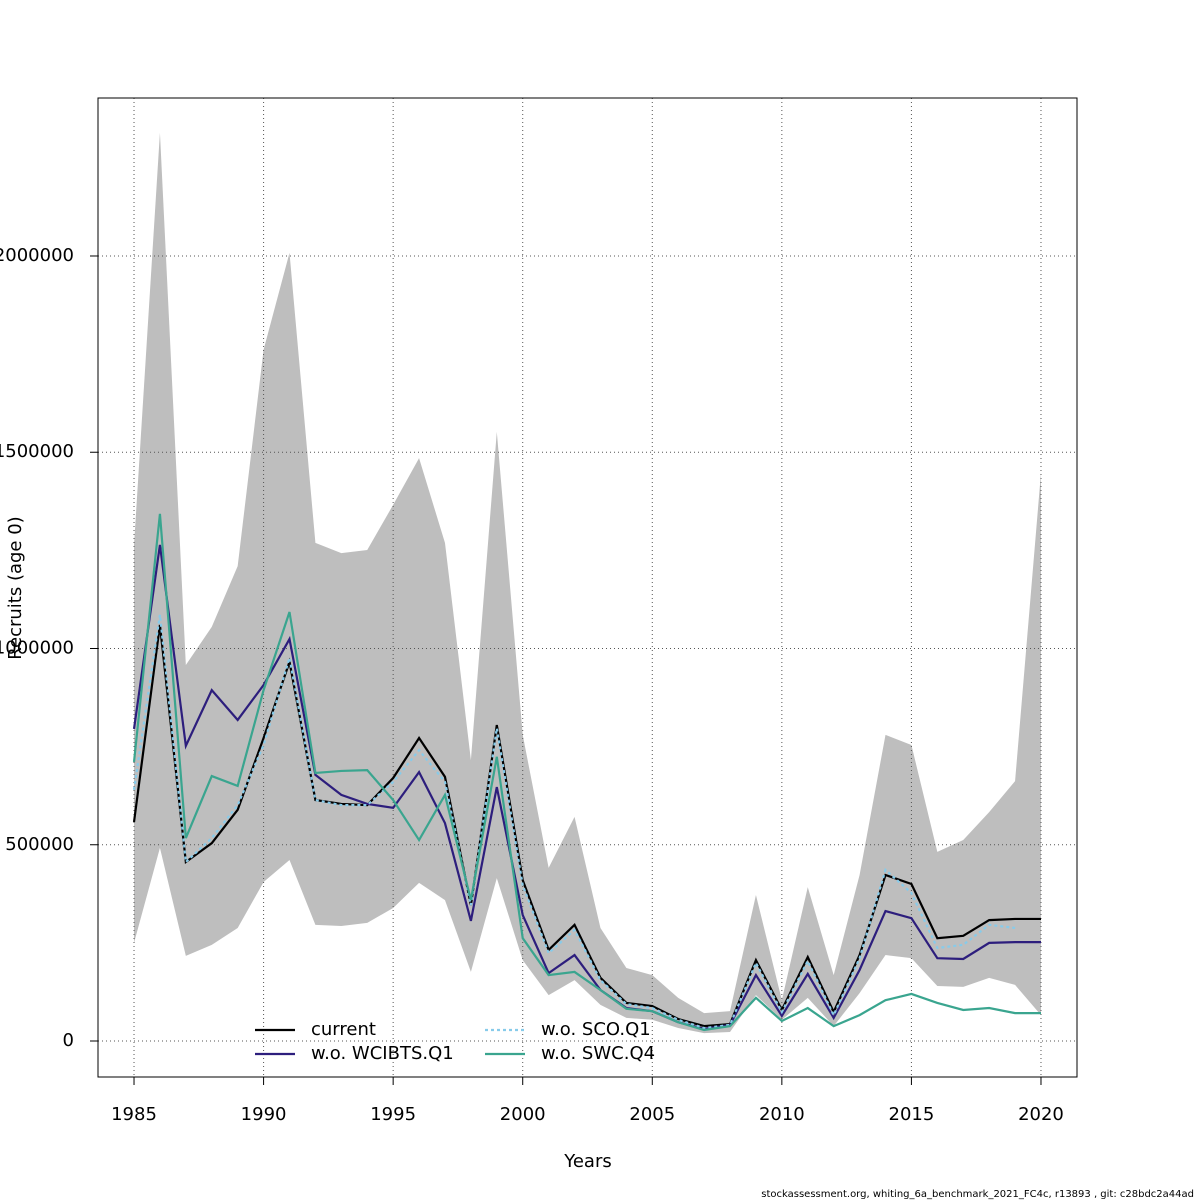 The width and height of the screenshot is (1200, 1200). What do you see at coordinates (1041, 1114) in the screenshot?
I see `x-tick-label: 2020` at bounding box center [1041, 1114].